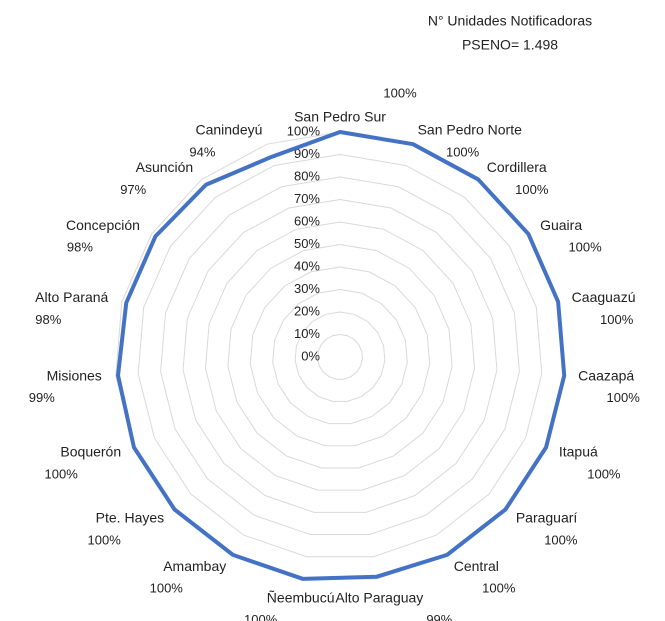  Describe the element at coordinates (103, 225) in the screenshot. I see `category-label: Concepción` at that location.